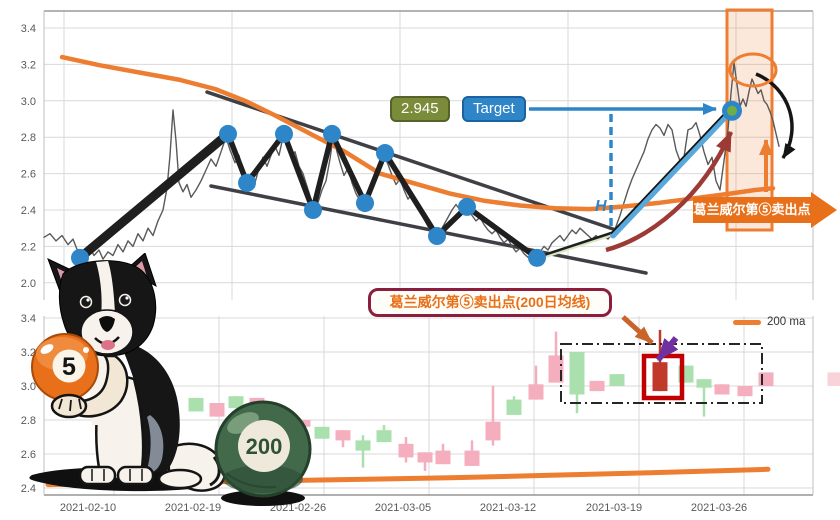  I want to click on y-tick-label: 2.0, so click(28, 284).